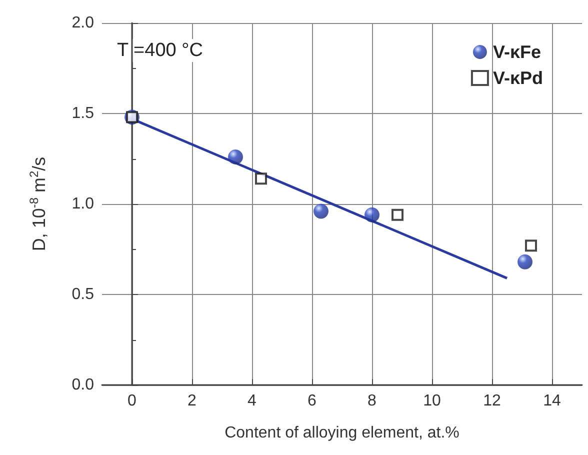 The image size is (588, 455). Describe the element at coordinates (342, 433) in the screenshot. I see `x-axis-title: Content of alloying element, at.%` at that location.